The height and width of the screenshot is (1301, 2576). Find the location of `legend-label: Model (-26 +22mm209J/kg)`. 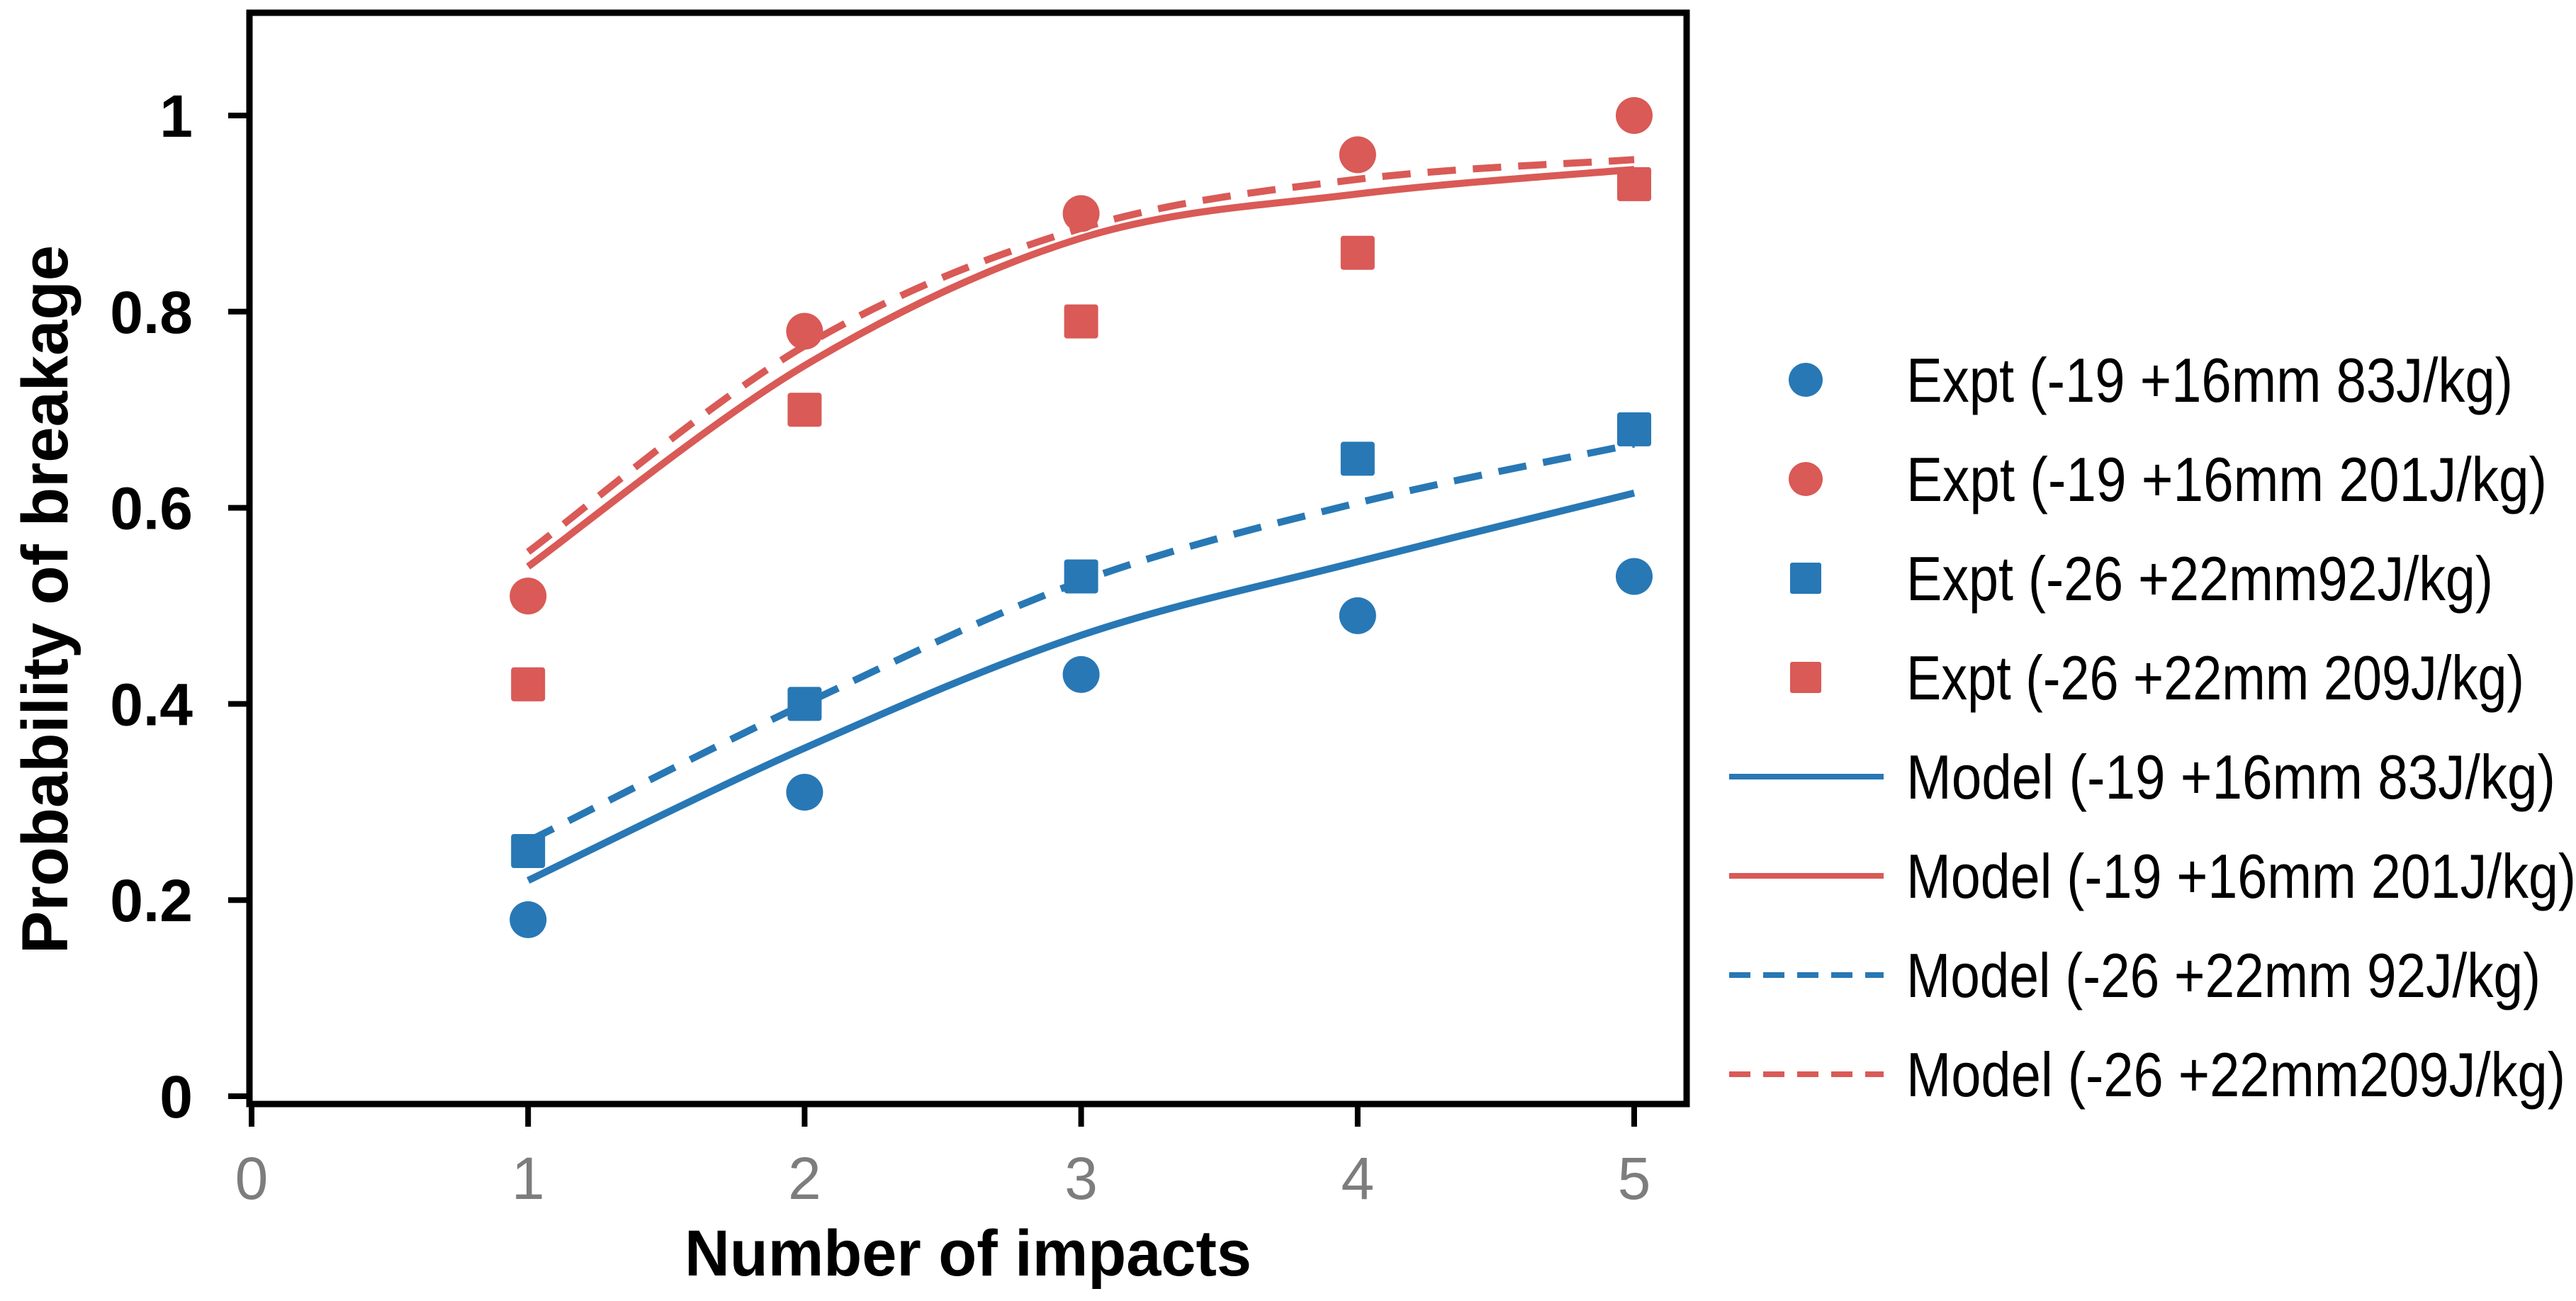

legend-label: Model (-26 +22mm209J/kg) is located at coordinates (2235, 1075).